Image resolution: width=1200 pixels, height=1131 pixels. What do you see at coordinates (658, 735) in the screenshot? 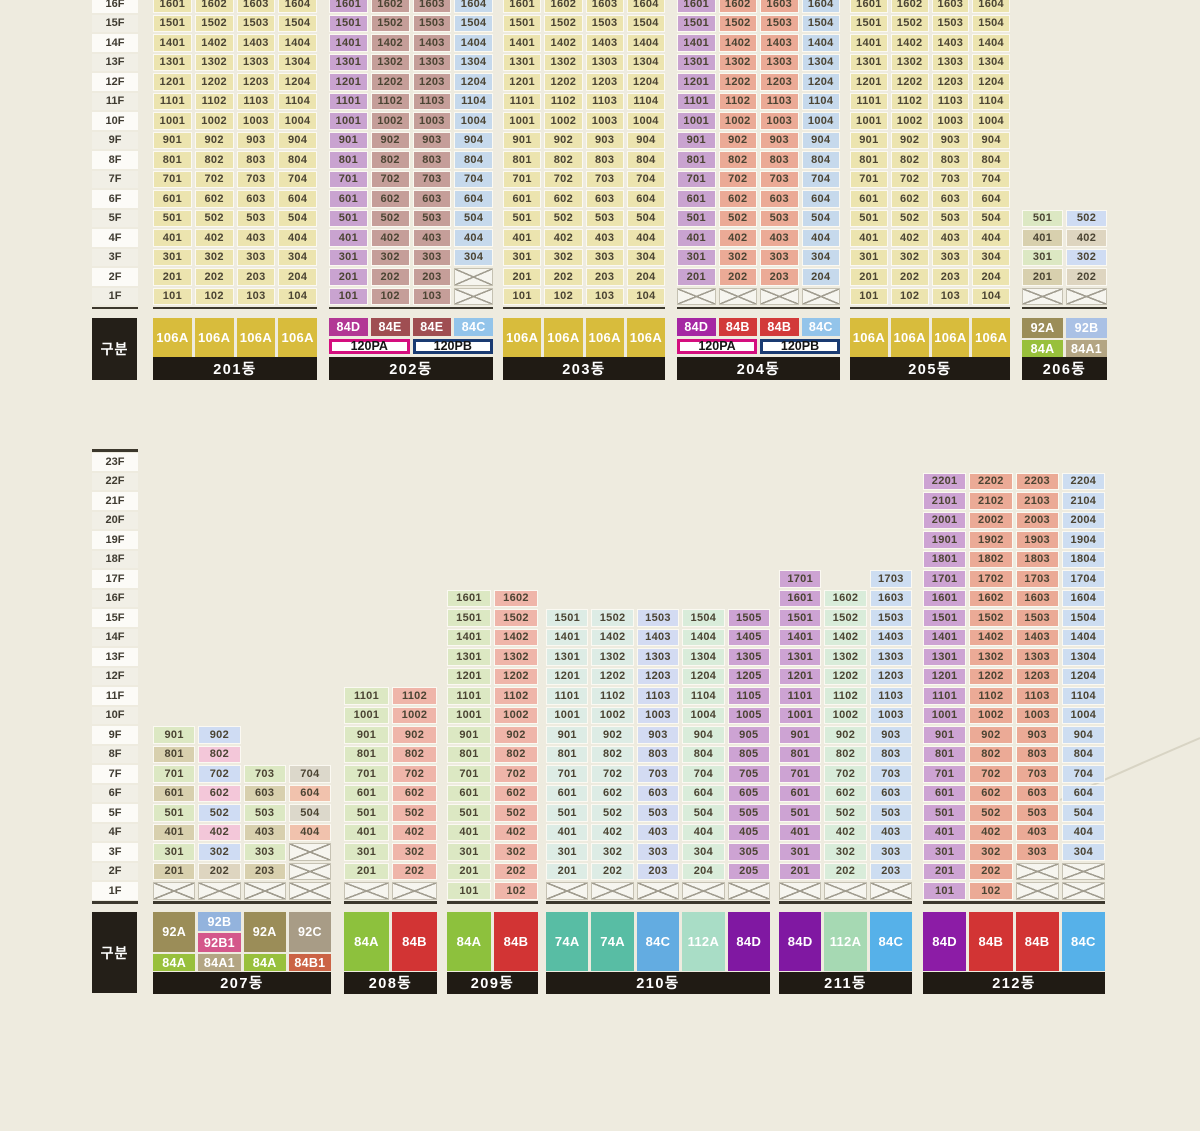
I see `unit-cell: 903` at bounding box center [658, 735].